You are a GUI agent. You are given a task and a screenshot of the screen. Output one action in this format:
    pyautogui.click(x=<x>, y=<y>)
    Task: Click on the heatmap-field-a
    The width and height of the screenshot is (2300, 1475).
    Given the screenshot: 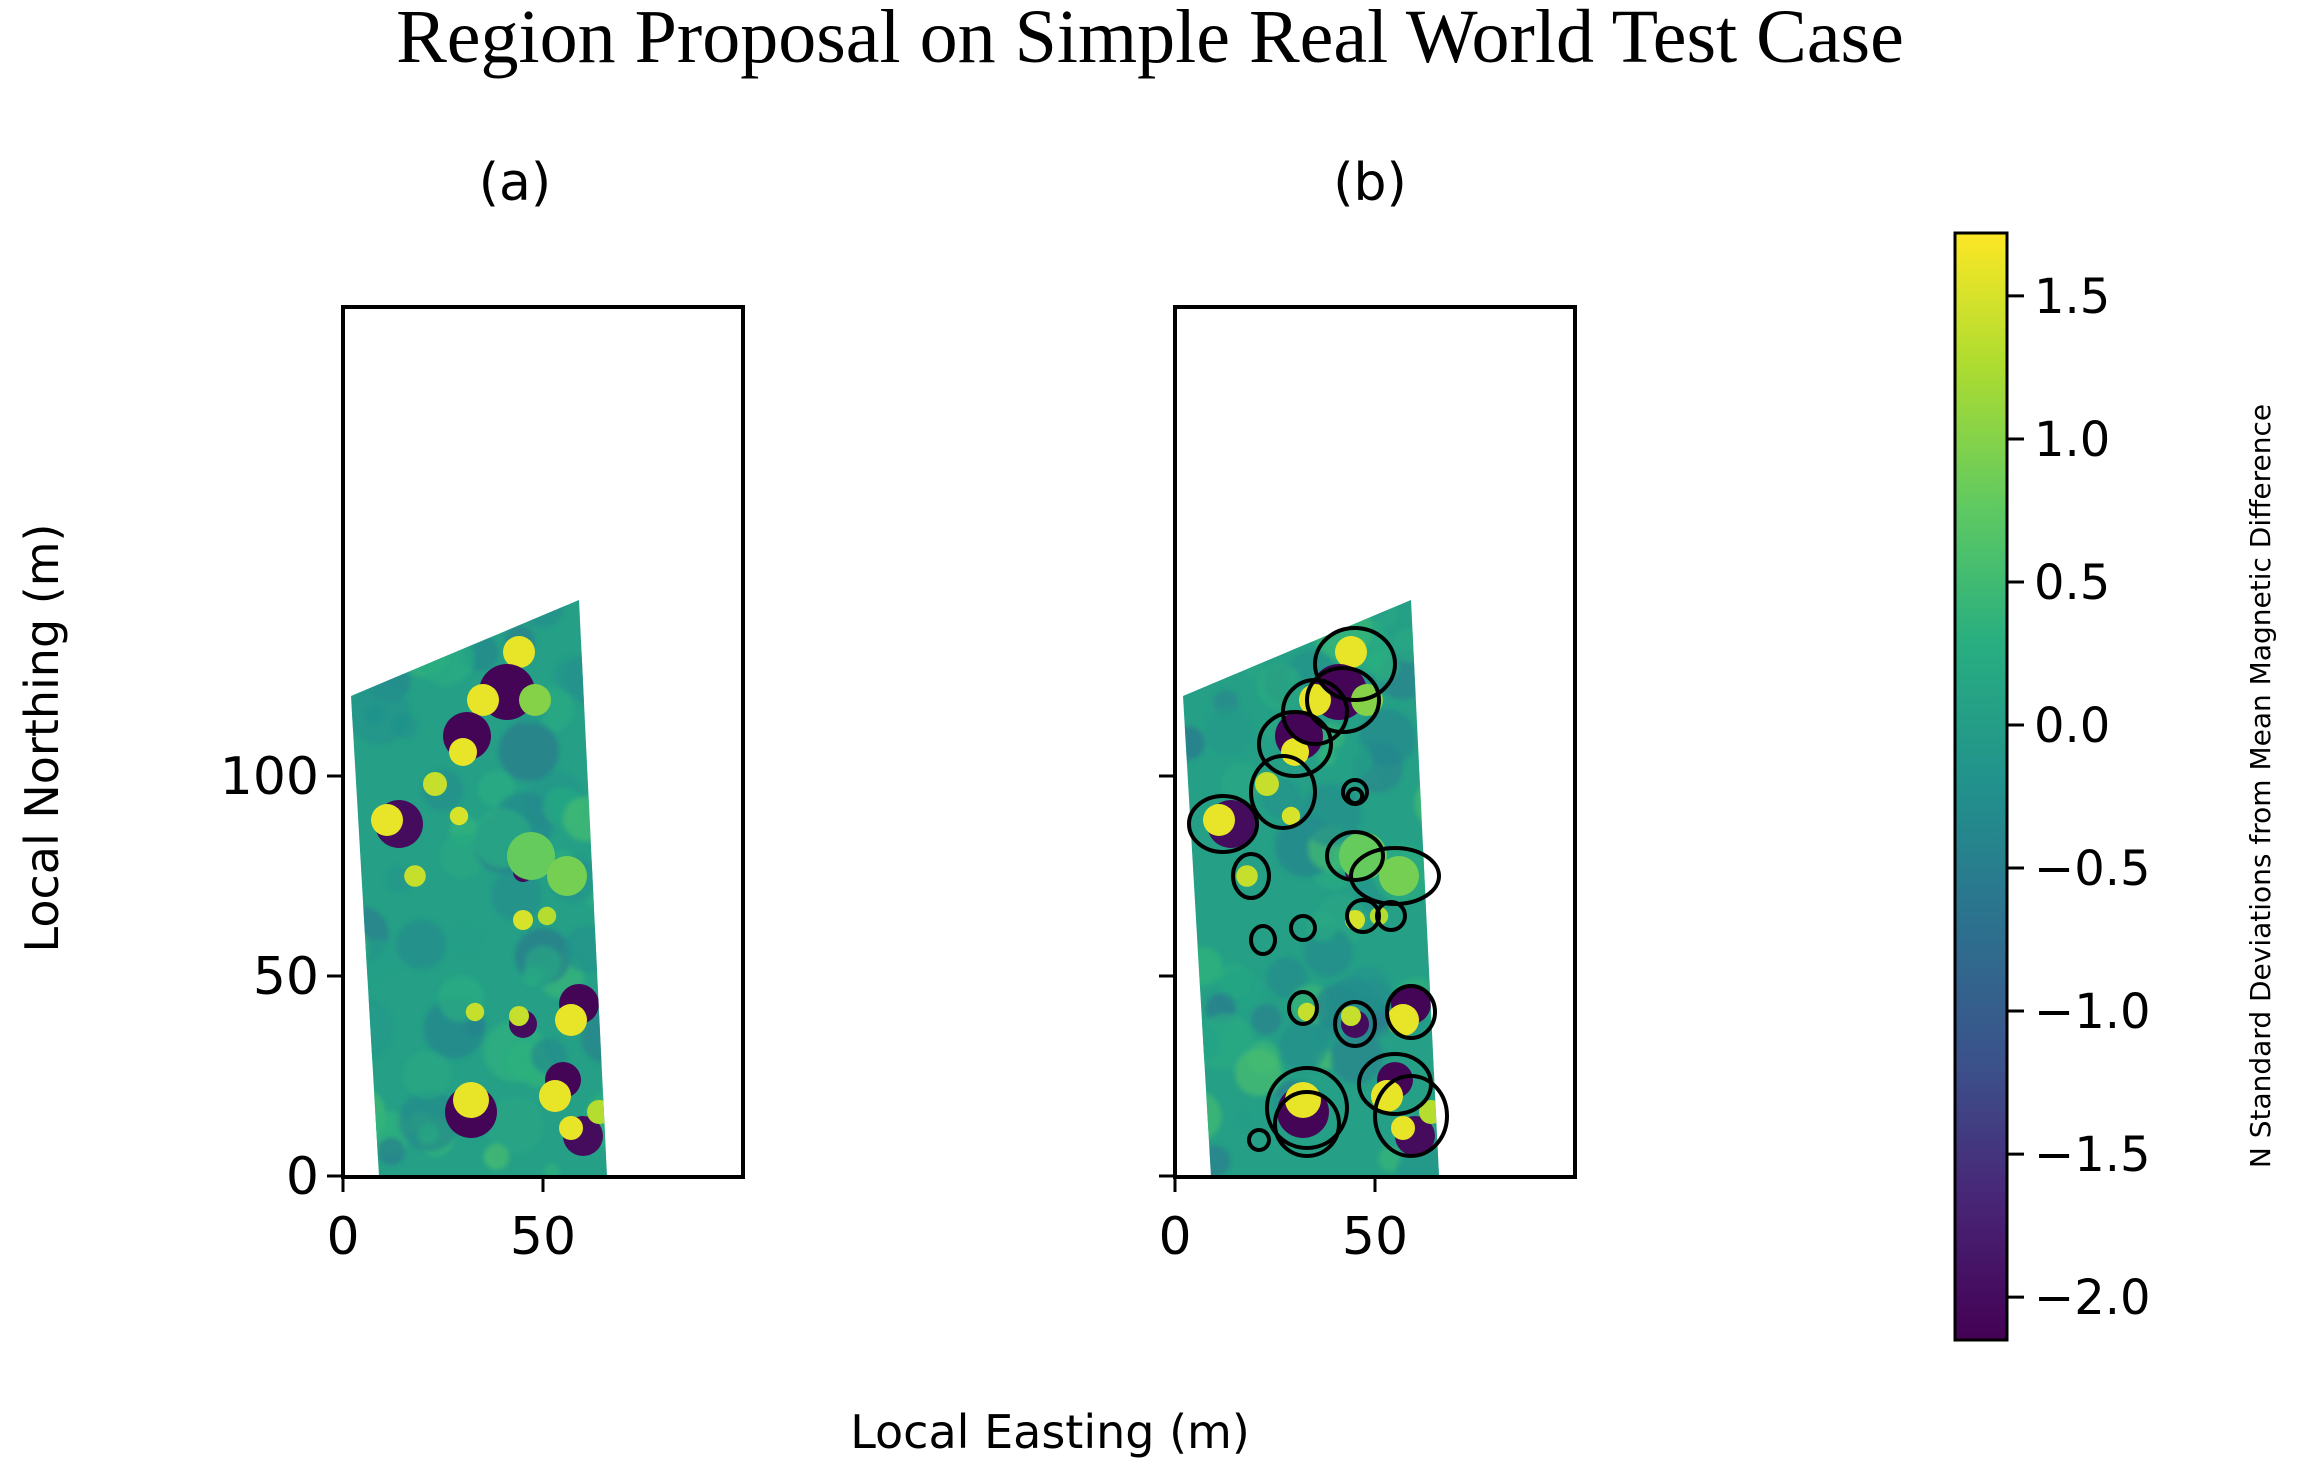 What is the action you would take?
    pyautogui.click(x=479, y=888)
    